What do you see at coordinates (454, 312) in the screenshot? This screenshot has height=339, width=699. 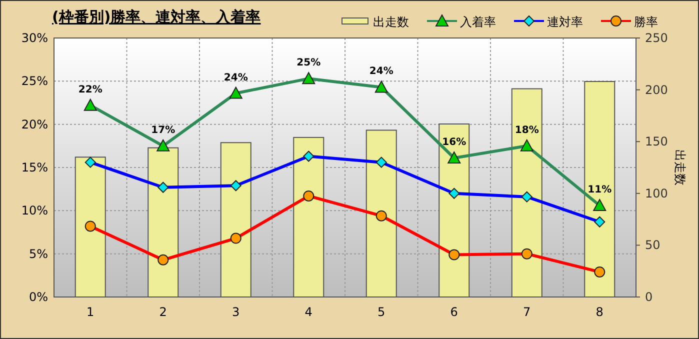 I see `x-tick-label: 6` at bounding box center [454, 312].